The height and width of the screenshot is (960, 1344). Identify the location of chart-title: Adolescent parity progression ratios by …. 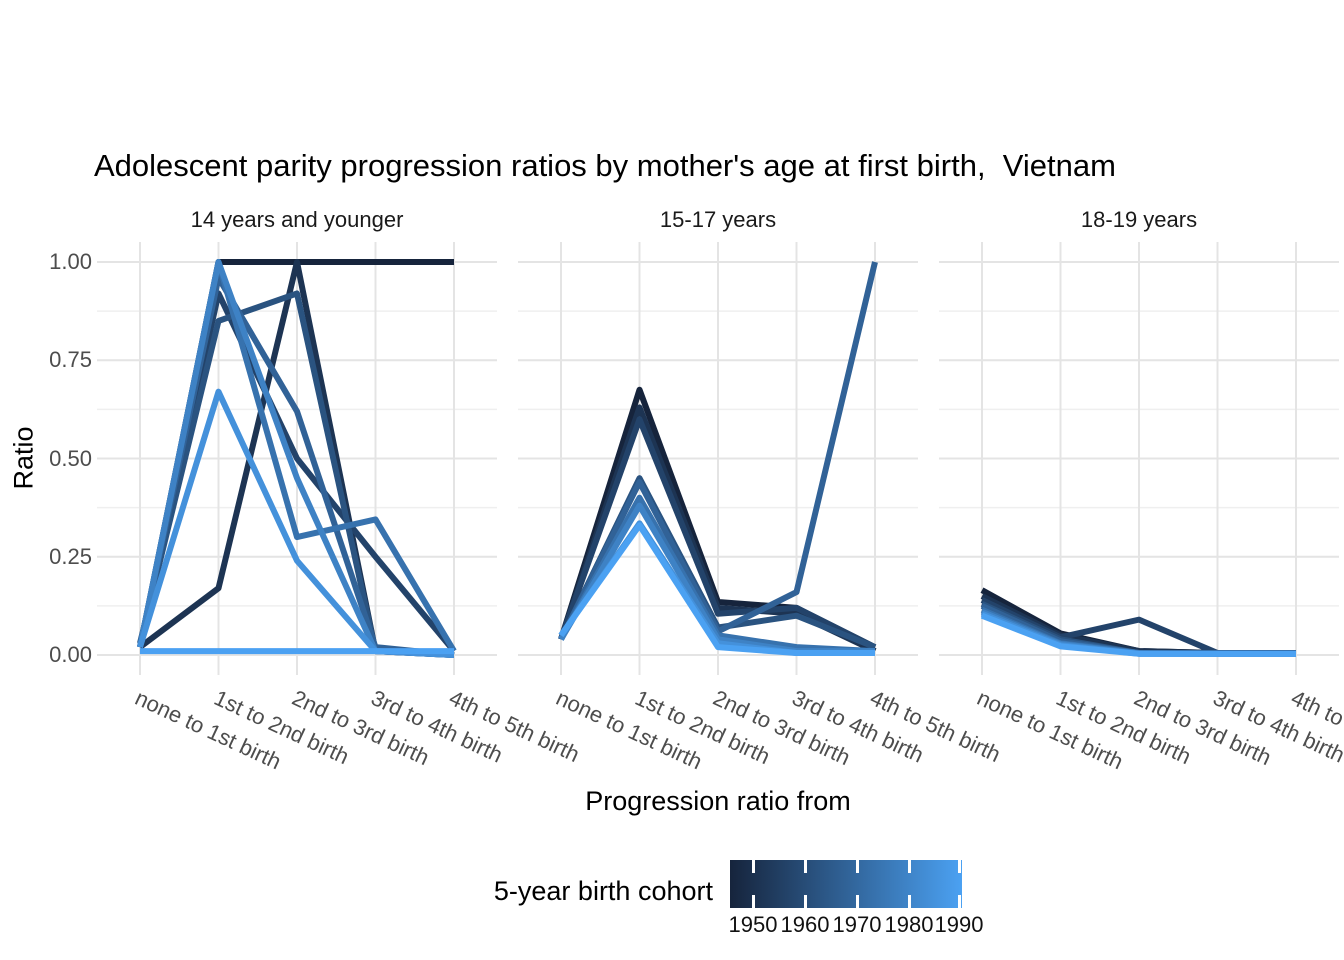
(605, 165).